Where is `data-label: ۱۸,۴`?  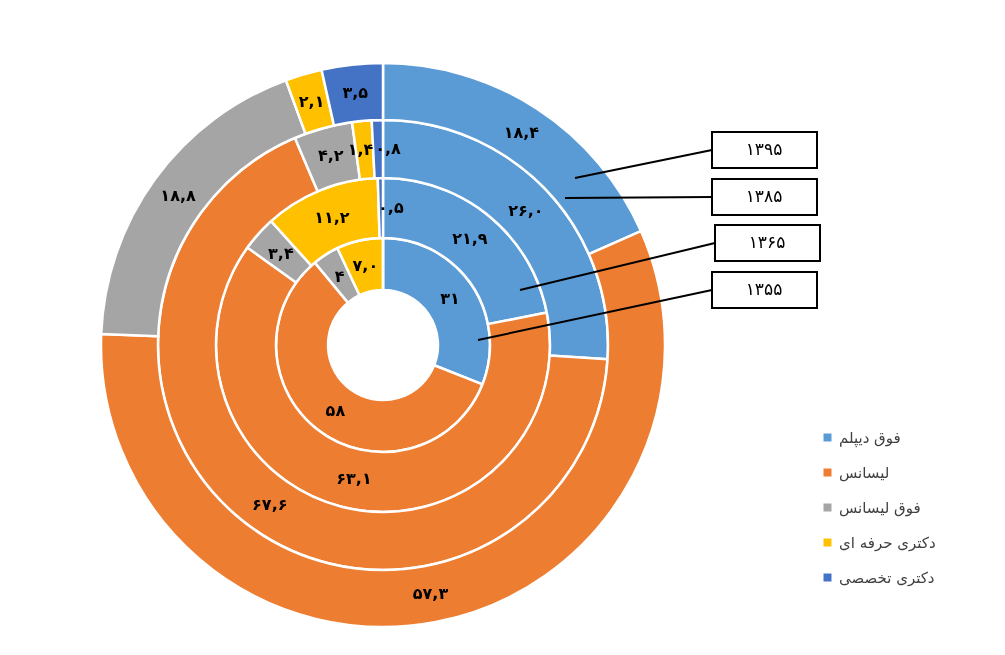
data-label: ۱۸,۴ is located at coordinates (521, 132).